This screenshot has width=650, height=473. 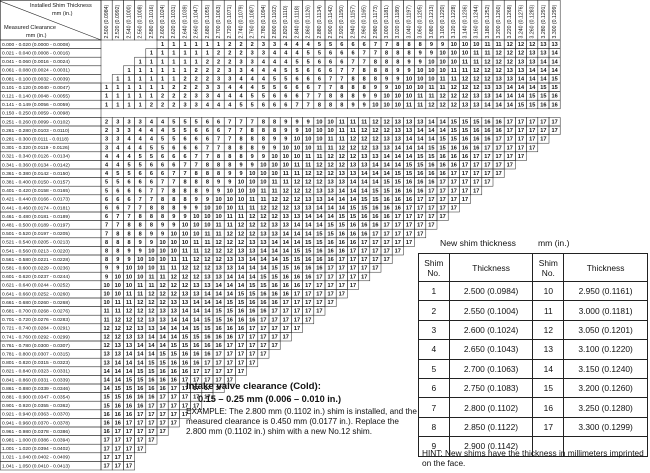 What do you see at coordinates (36, 225) in the screenshot?
I see `row-label: 0.481 - 0.500 (0.0189 - 0.0197)` at bounding box center [36, 225].